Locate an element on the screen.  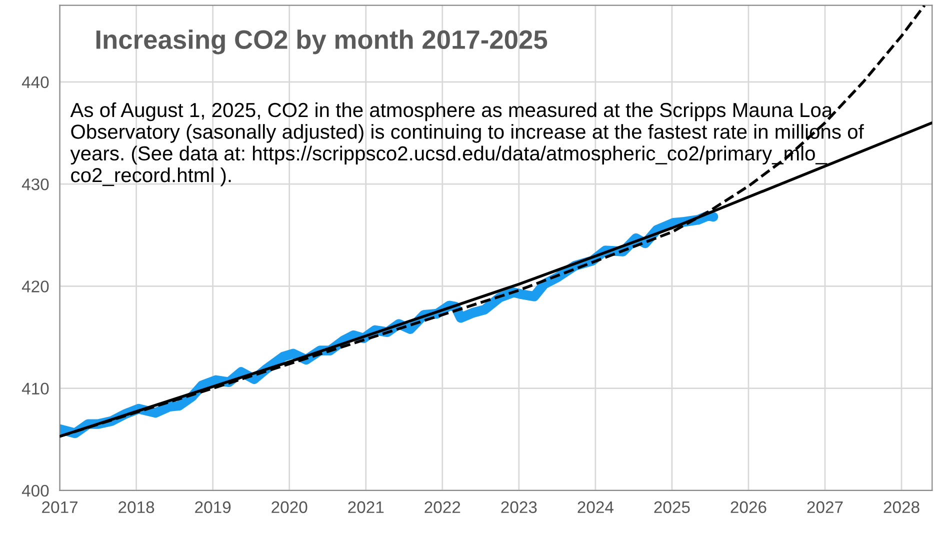
x-tick-label: 2017 is located at coordinates (60, 507).